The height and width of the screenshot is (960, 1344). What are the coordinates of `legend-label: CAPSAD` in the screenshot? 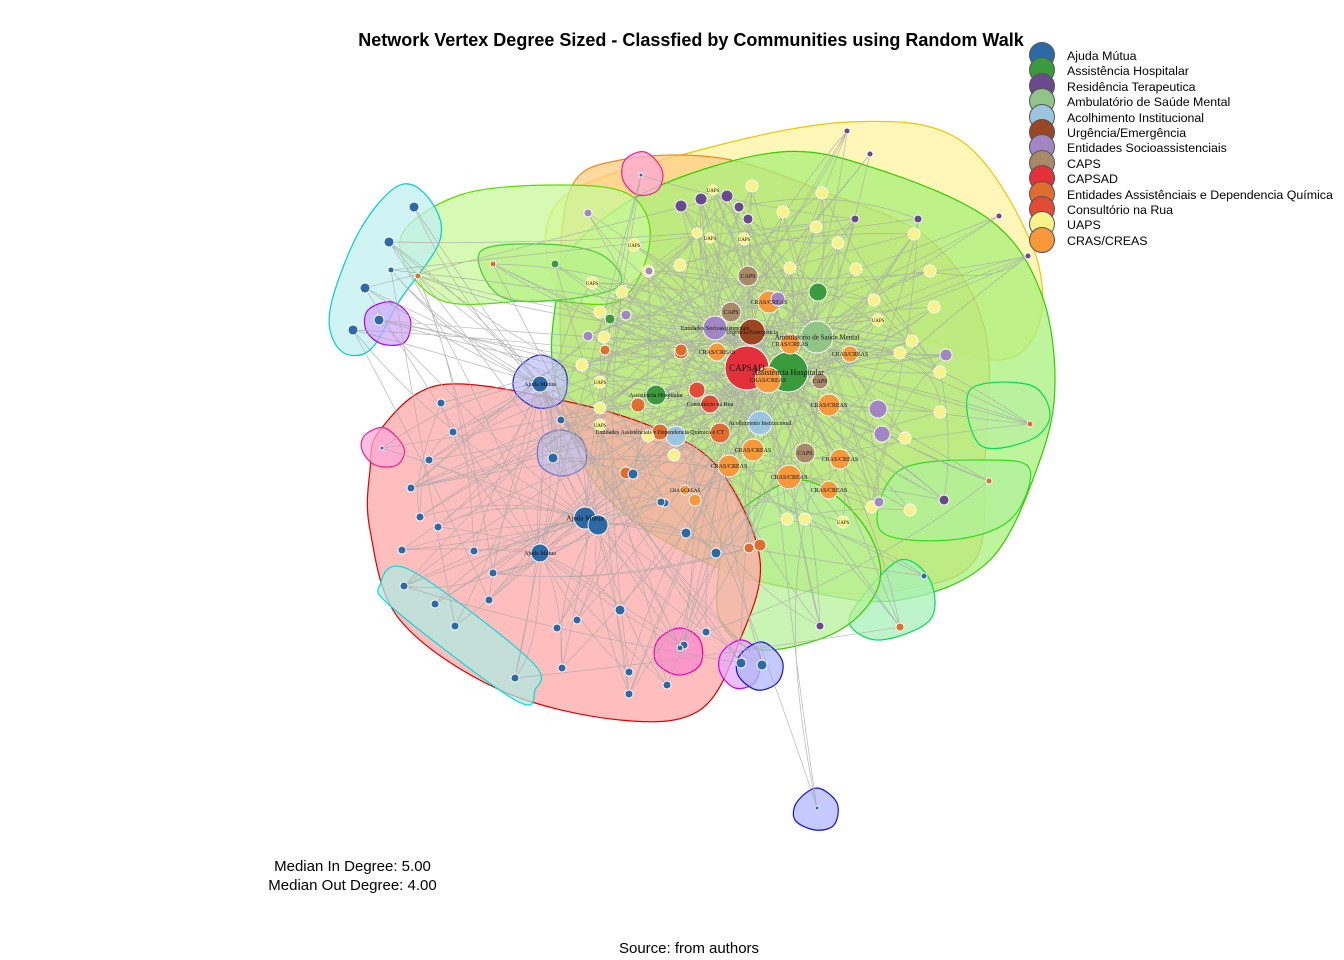 It's located at (1092, 179).